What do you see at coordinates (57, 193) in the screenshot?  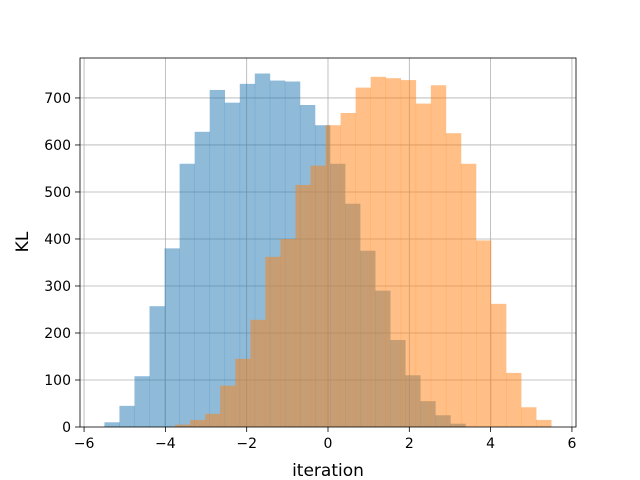 I see `y-tick-label: 500` at bounding box center [57, 193].